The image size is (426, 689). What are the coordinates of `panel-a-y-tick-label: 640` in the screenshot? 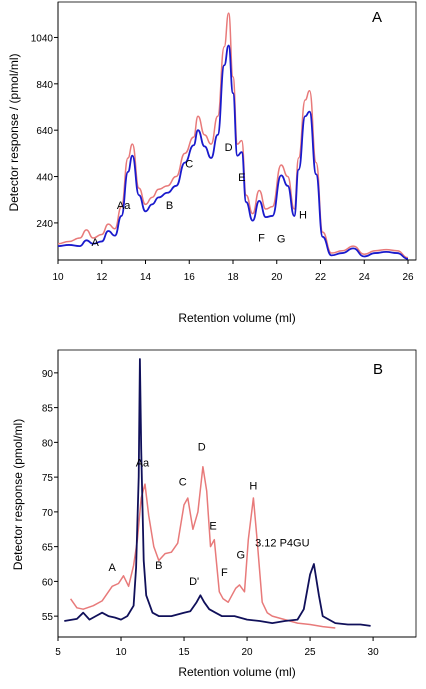 It's located at (44, 131).